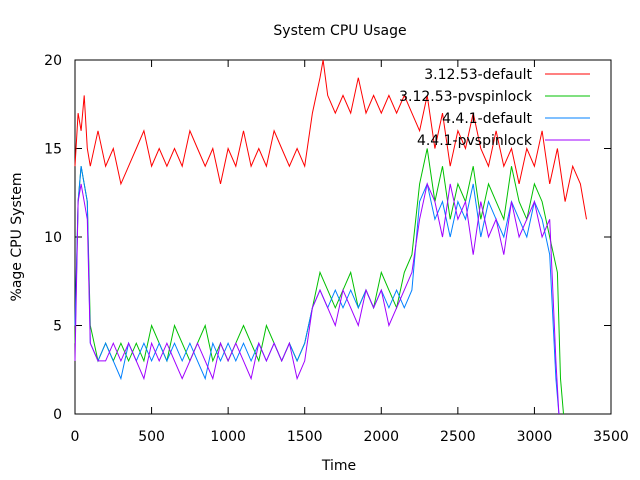 This screenshot has height=480, width=640. I want to click on x-tick-label: 3000, so click(535, 437).